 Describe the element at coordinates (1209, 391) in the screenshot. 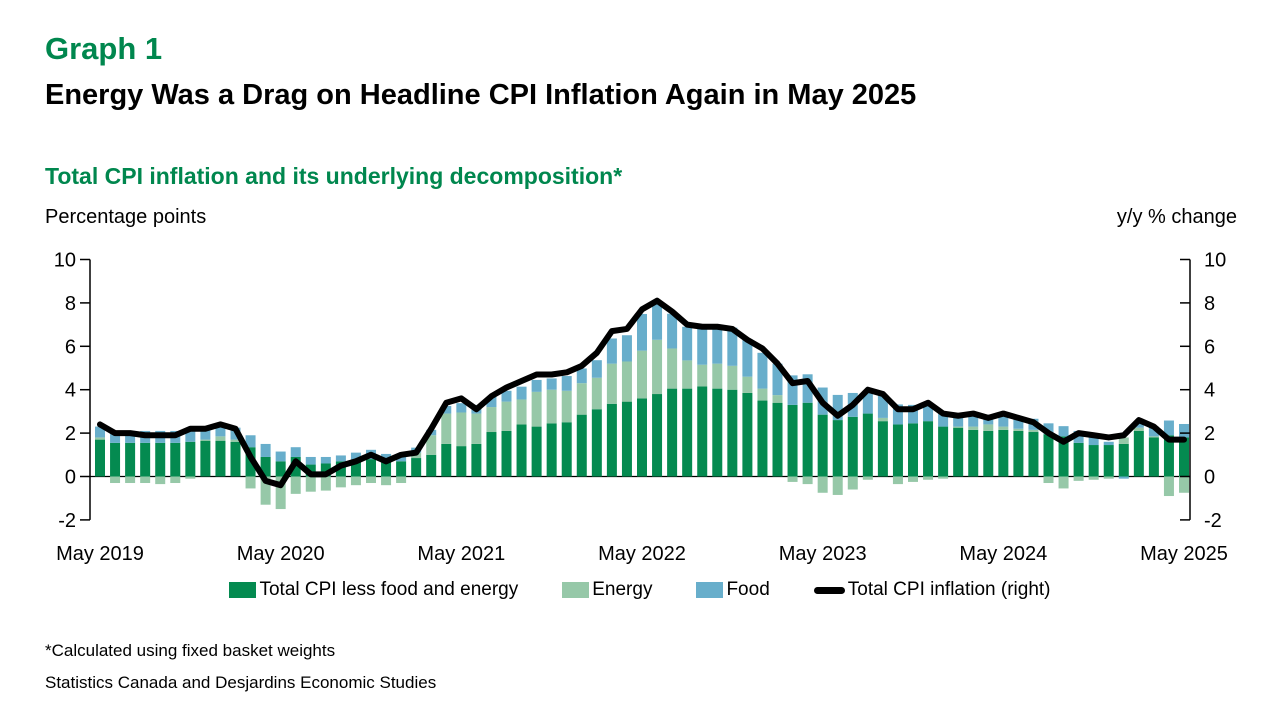

I see `right-axis-tick-label: 4` at that location.